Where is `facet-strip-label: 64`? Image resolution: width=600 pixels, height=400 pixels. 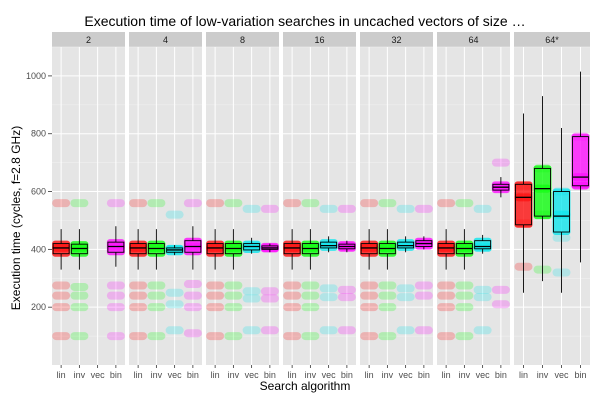 facet-strip-label: 64 is located at coordinates (473, 40).